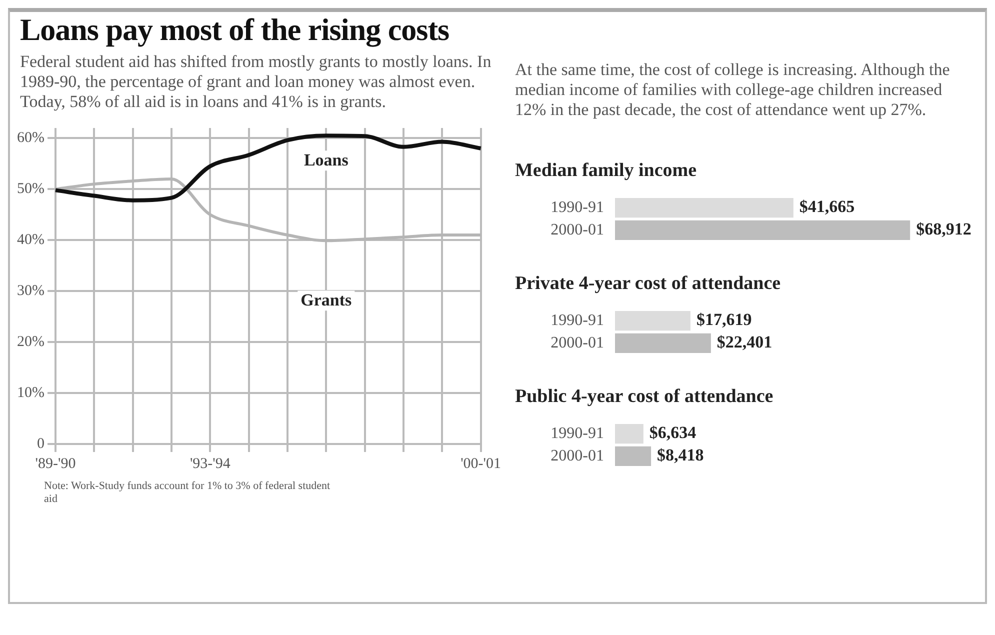 The height and width of the screenshot is (635, 995). I want to click on data-label: $6,634, so click(673, 432).